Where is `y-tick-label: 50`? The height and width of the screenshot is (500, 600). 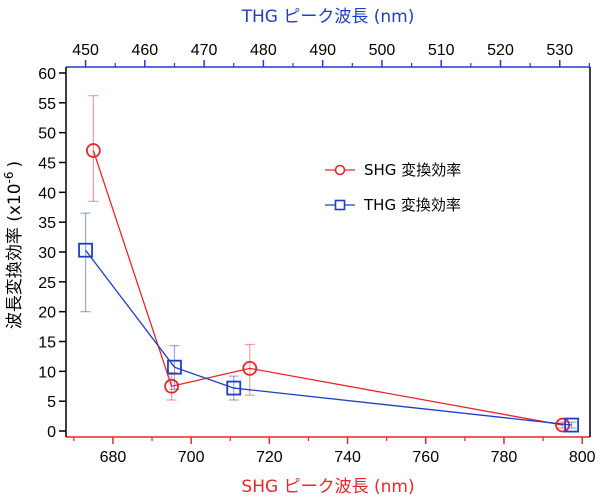
y-tick-label: 50 is located at coordinates (47, 134).